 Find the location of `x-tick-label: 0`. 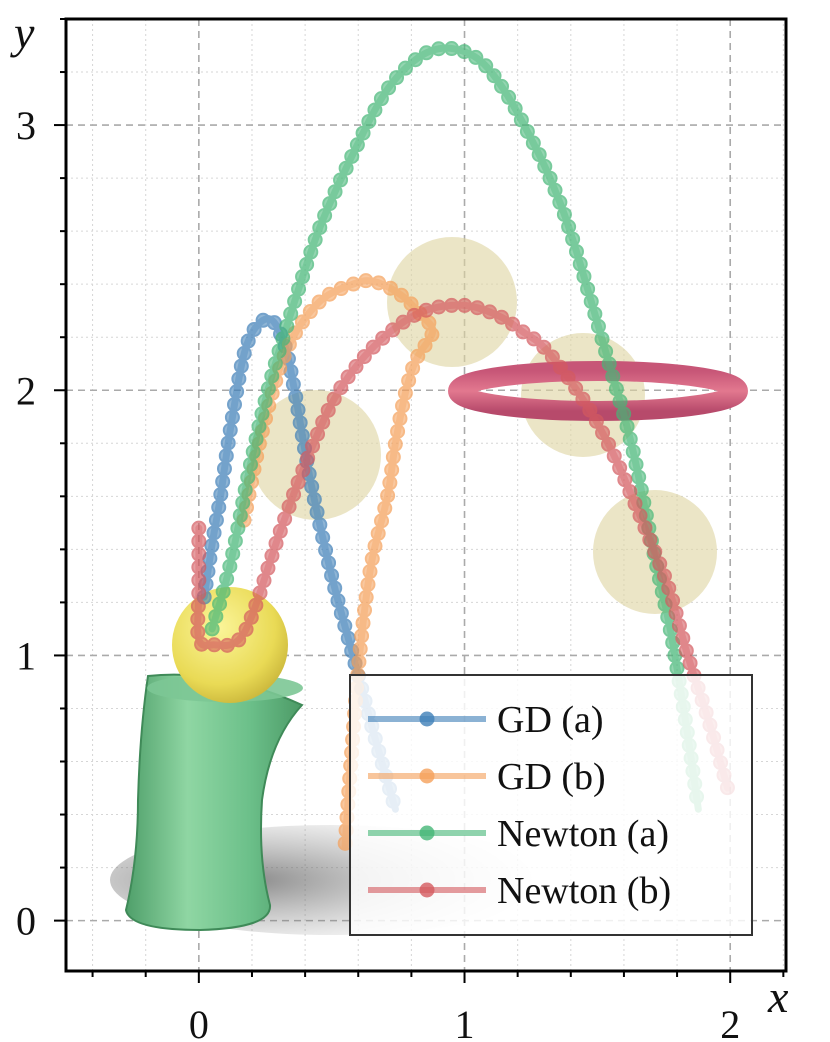

x-tick-label: 0 is located at coordinates (199, 1022).